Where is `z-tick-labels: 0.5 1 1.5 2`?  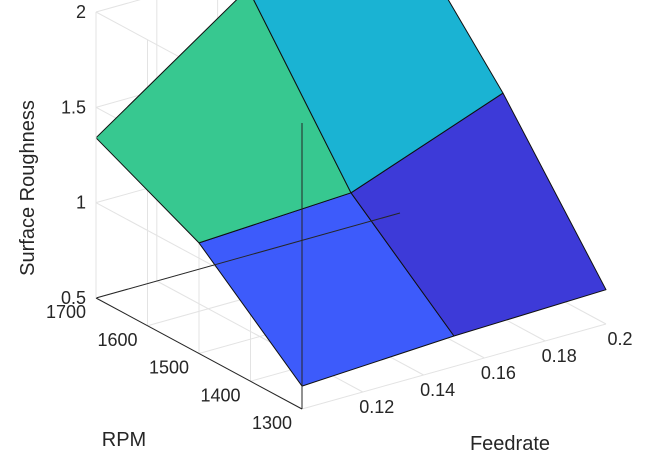 z-tick-labels: 0.5 1 1.5 2 is located at coordinates (73, 155).